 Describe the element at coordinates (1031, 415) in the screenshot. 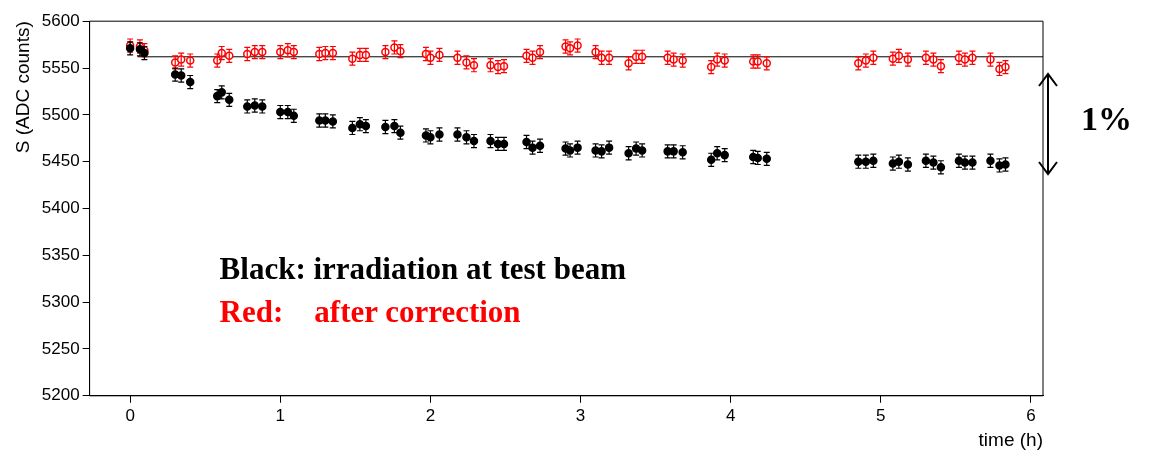

I see `x-tick-label: 6` at that location.